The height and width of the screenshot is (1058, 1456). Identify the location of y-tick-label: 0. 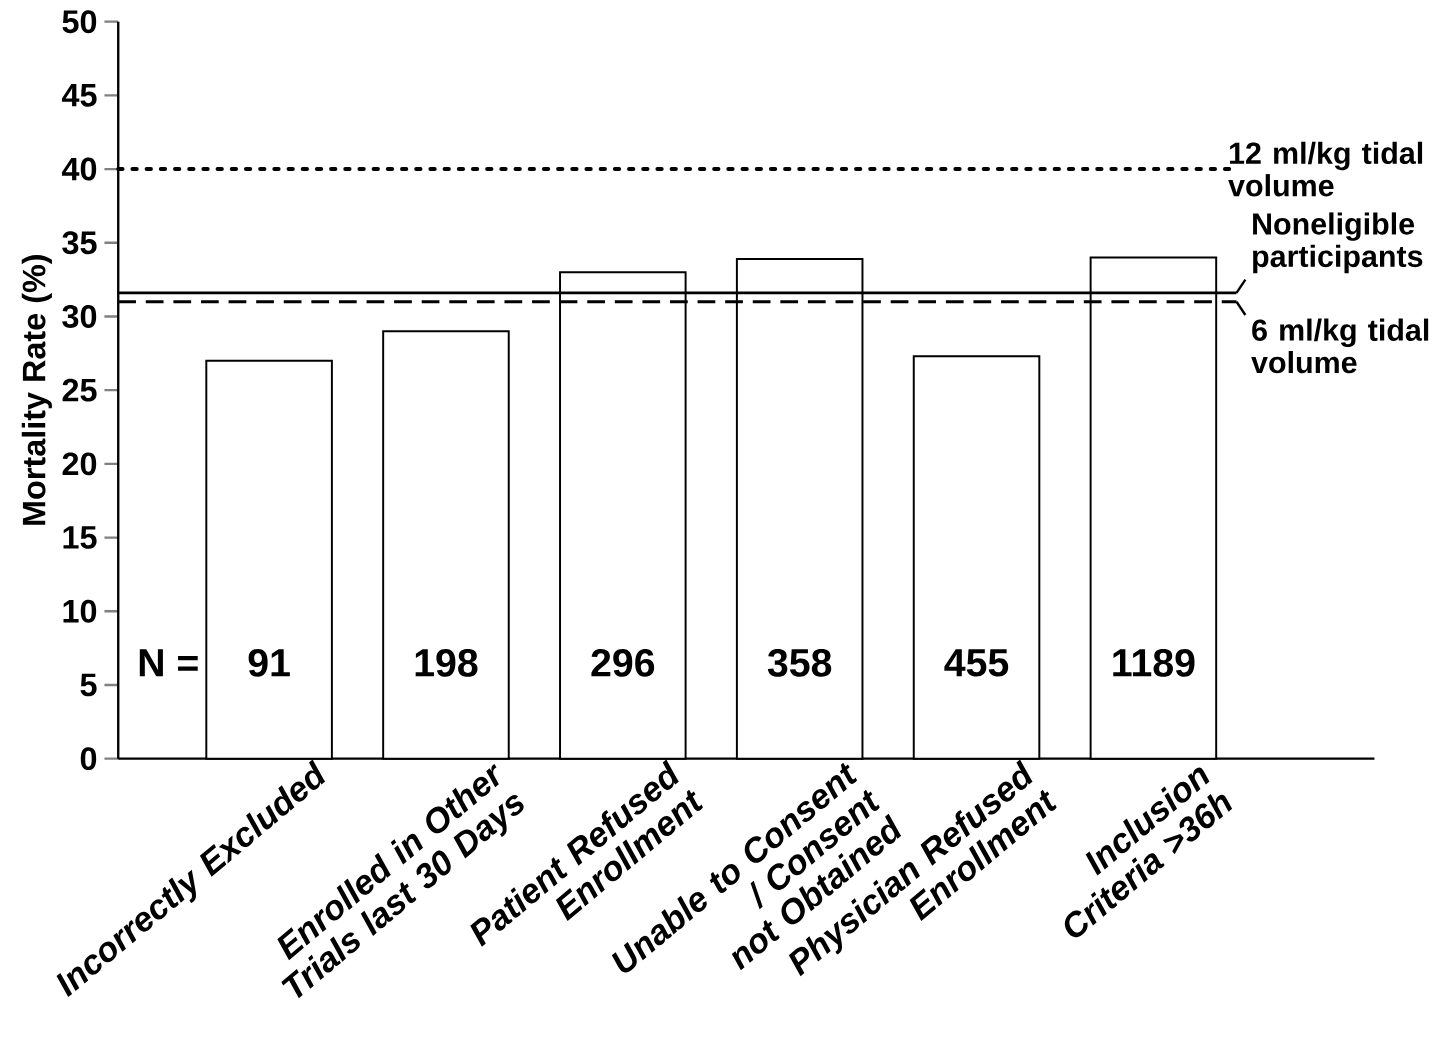
(88, 759).